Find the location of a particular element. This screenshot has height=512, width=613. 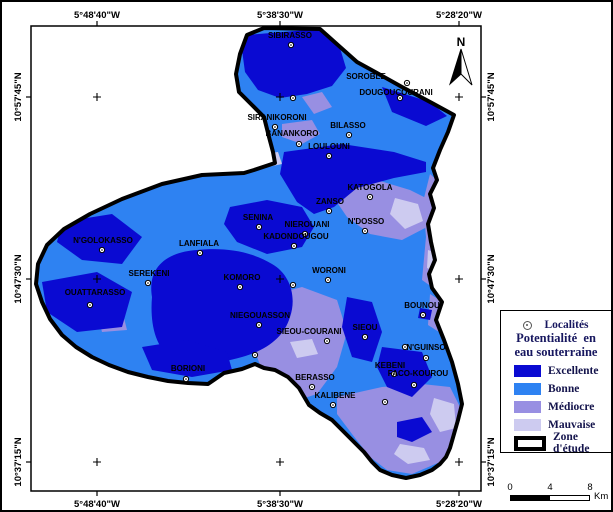

lat-label-right: 10°57'45"N is located at coordinates (491, 96).